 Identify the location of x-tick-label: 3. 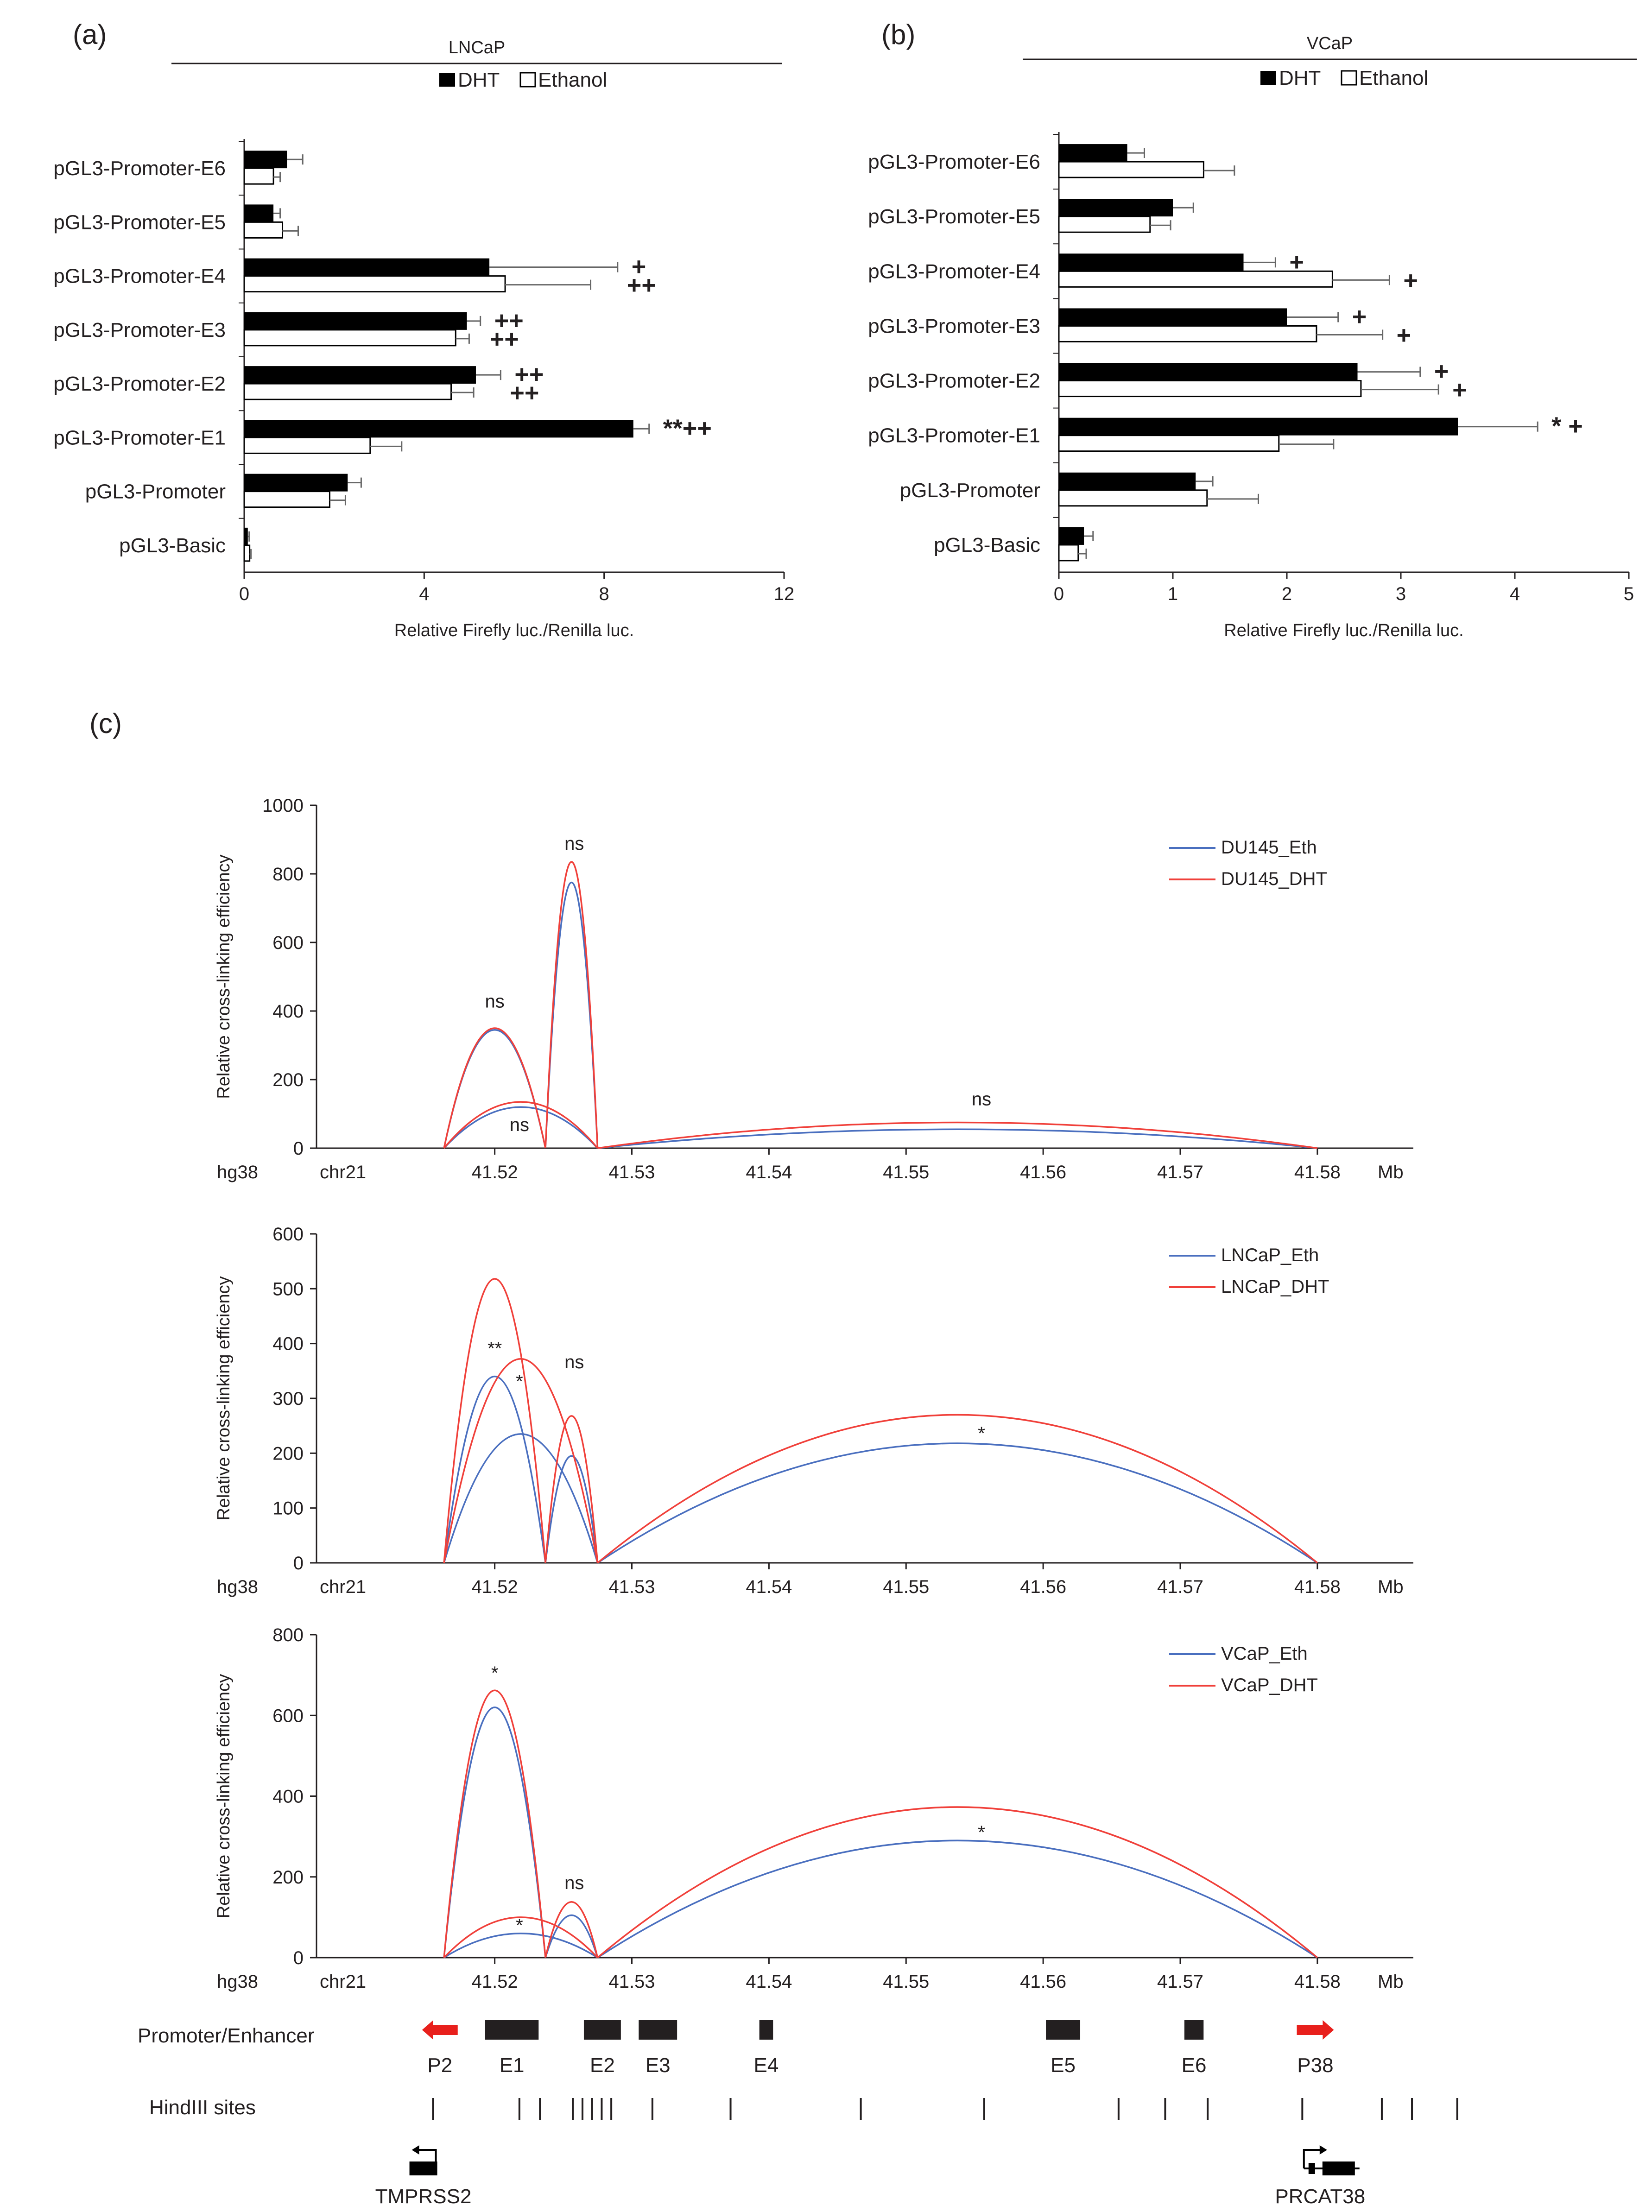
(1401, 594).